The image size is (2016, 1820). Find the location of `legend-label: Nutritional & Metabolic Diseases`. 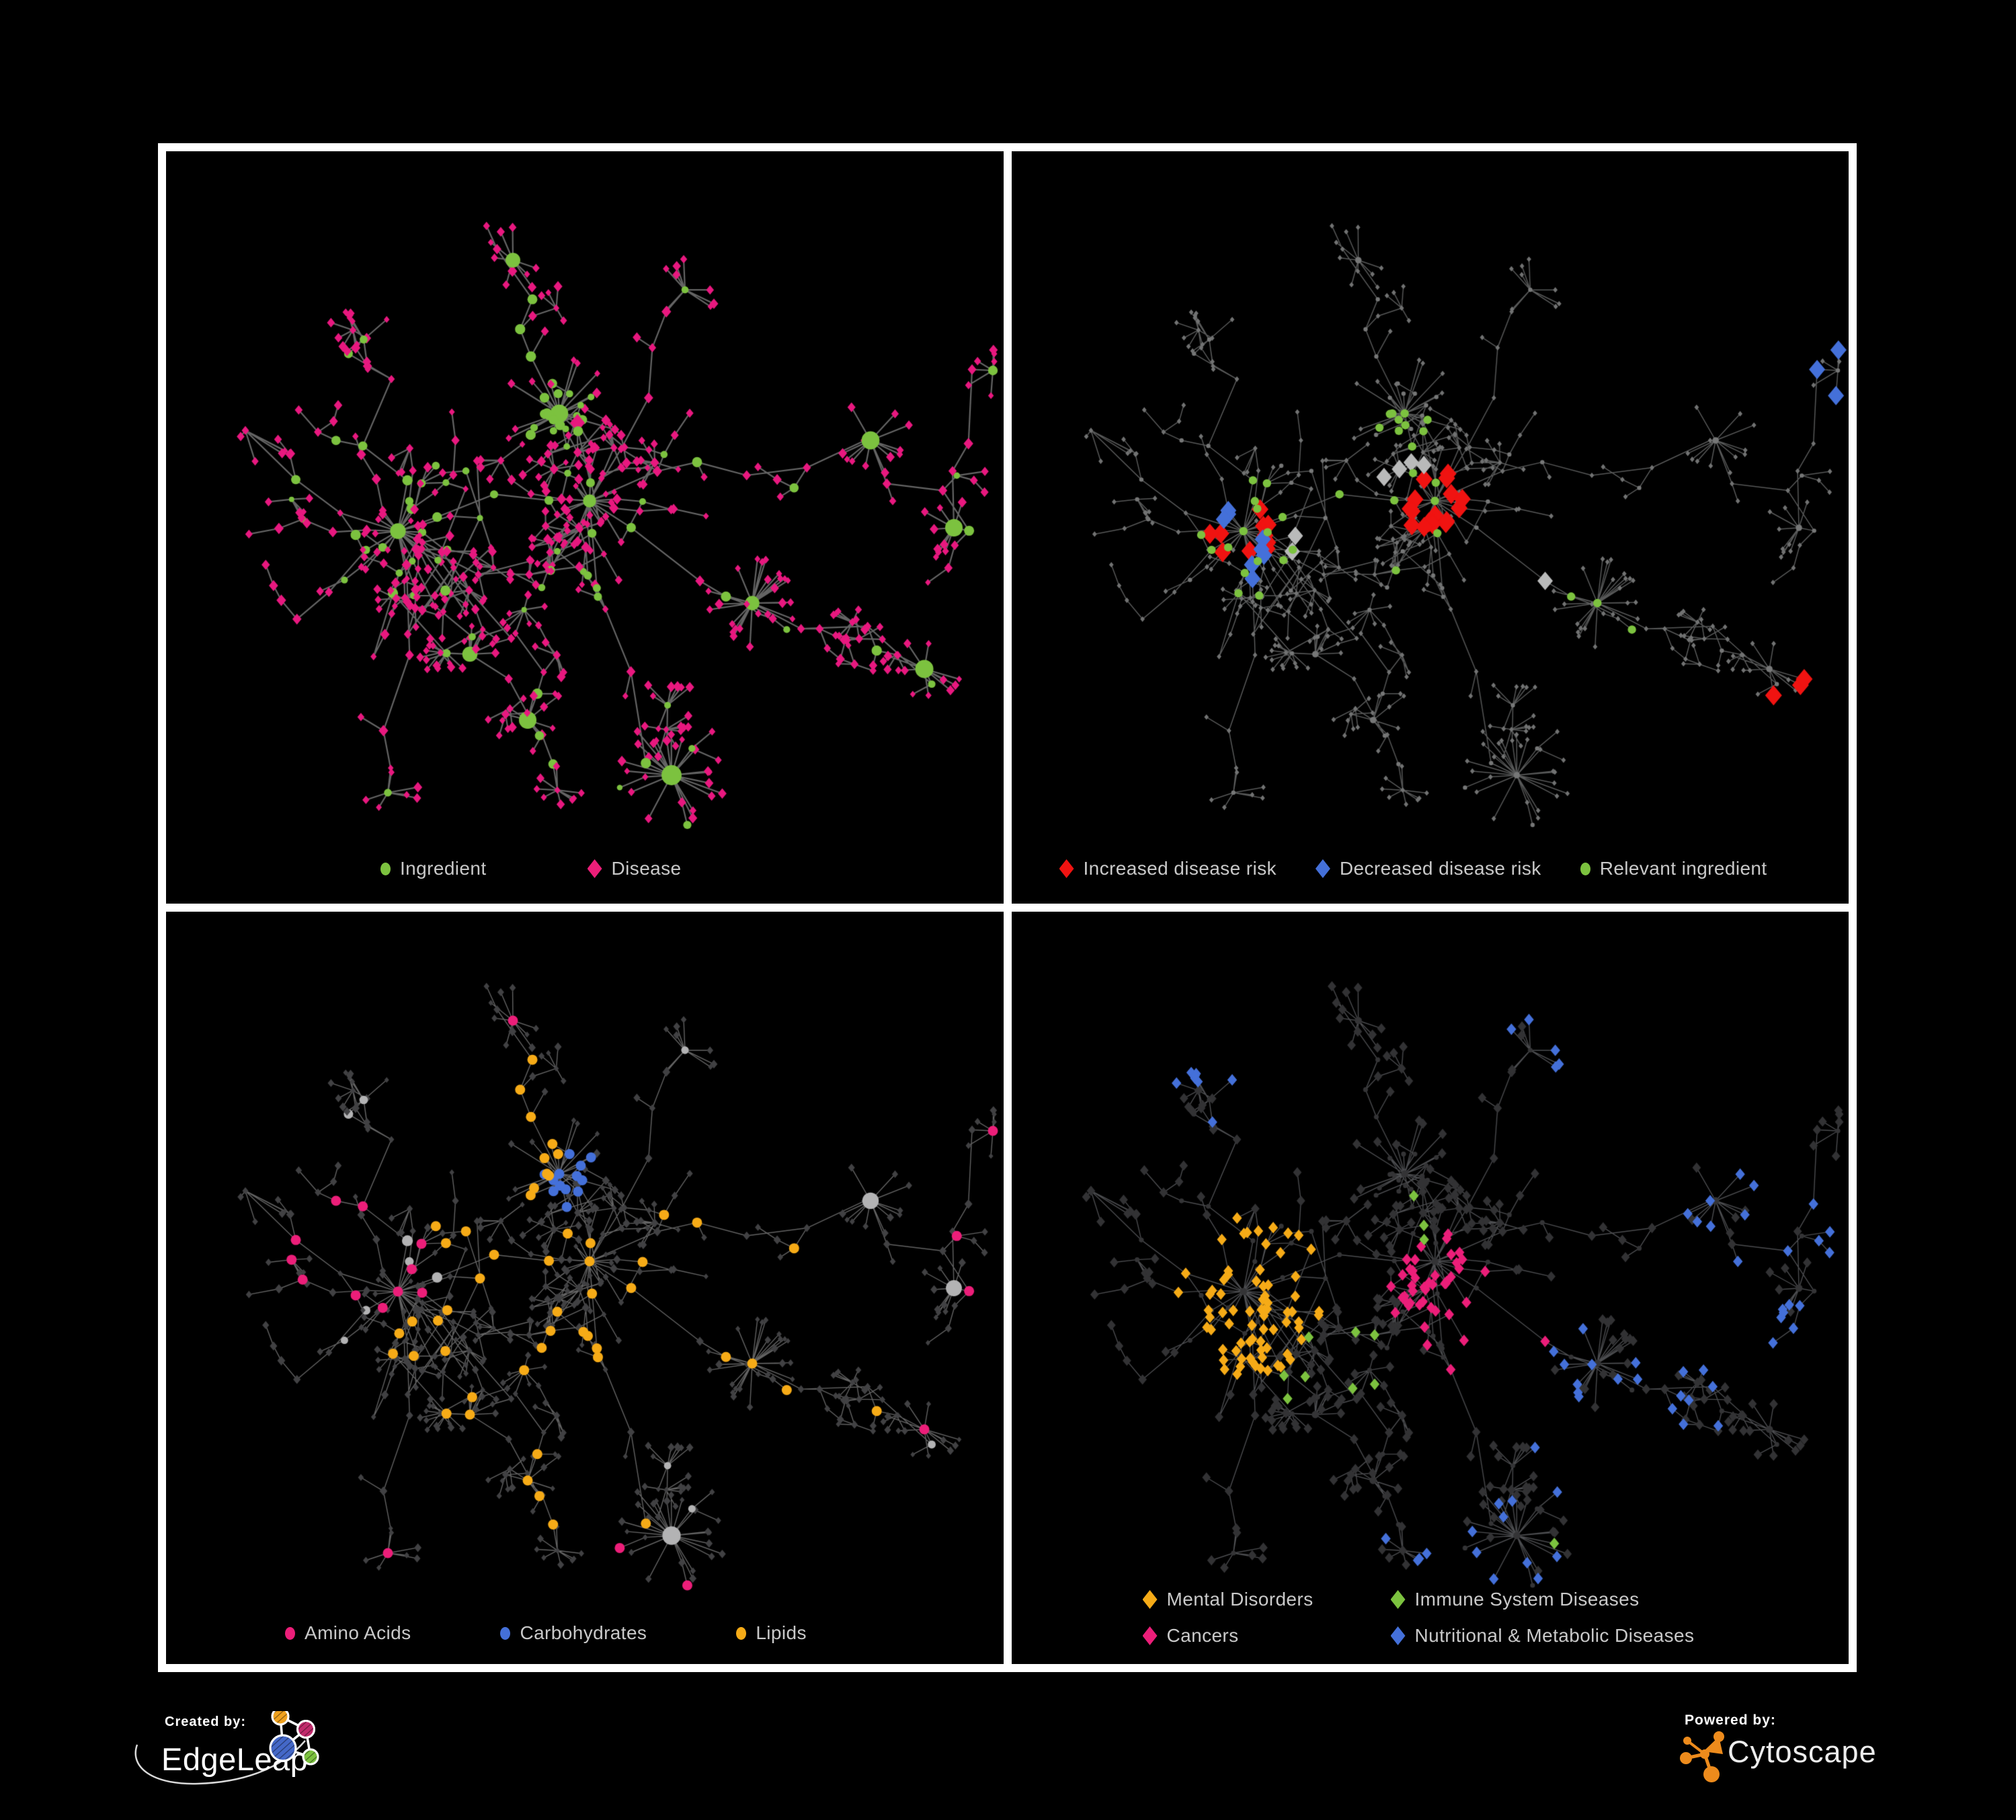

legend-label: Nutritional & Metabolic Diseases is located at coordinates (1554, 1635).